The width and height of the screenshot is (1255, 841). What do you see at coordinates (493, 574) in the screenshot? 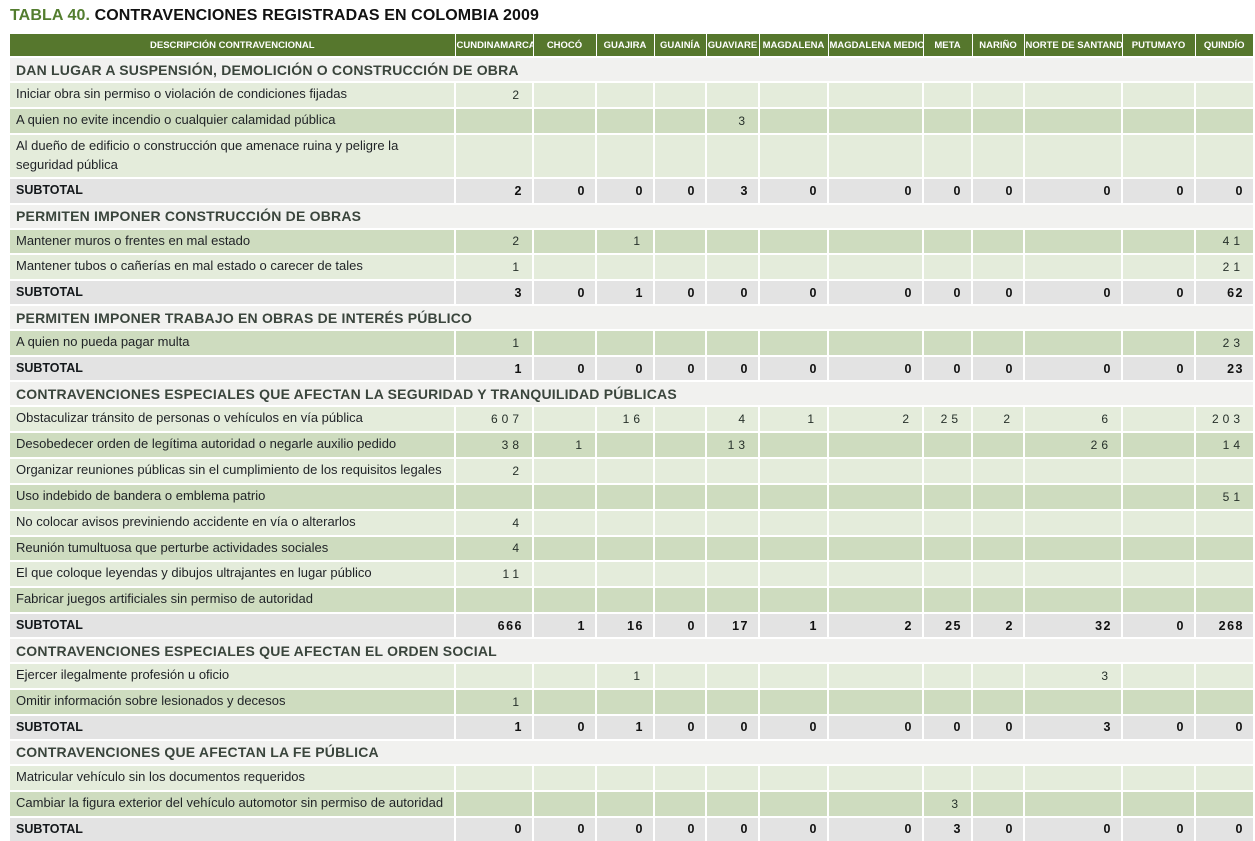
I see `cell-value: 11` at bounding box center [493, 574].